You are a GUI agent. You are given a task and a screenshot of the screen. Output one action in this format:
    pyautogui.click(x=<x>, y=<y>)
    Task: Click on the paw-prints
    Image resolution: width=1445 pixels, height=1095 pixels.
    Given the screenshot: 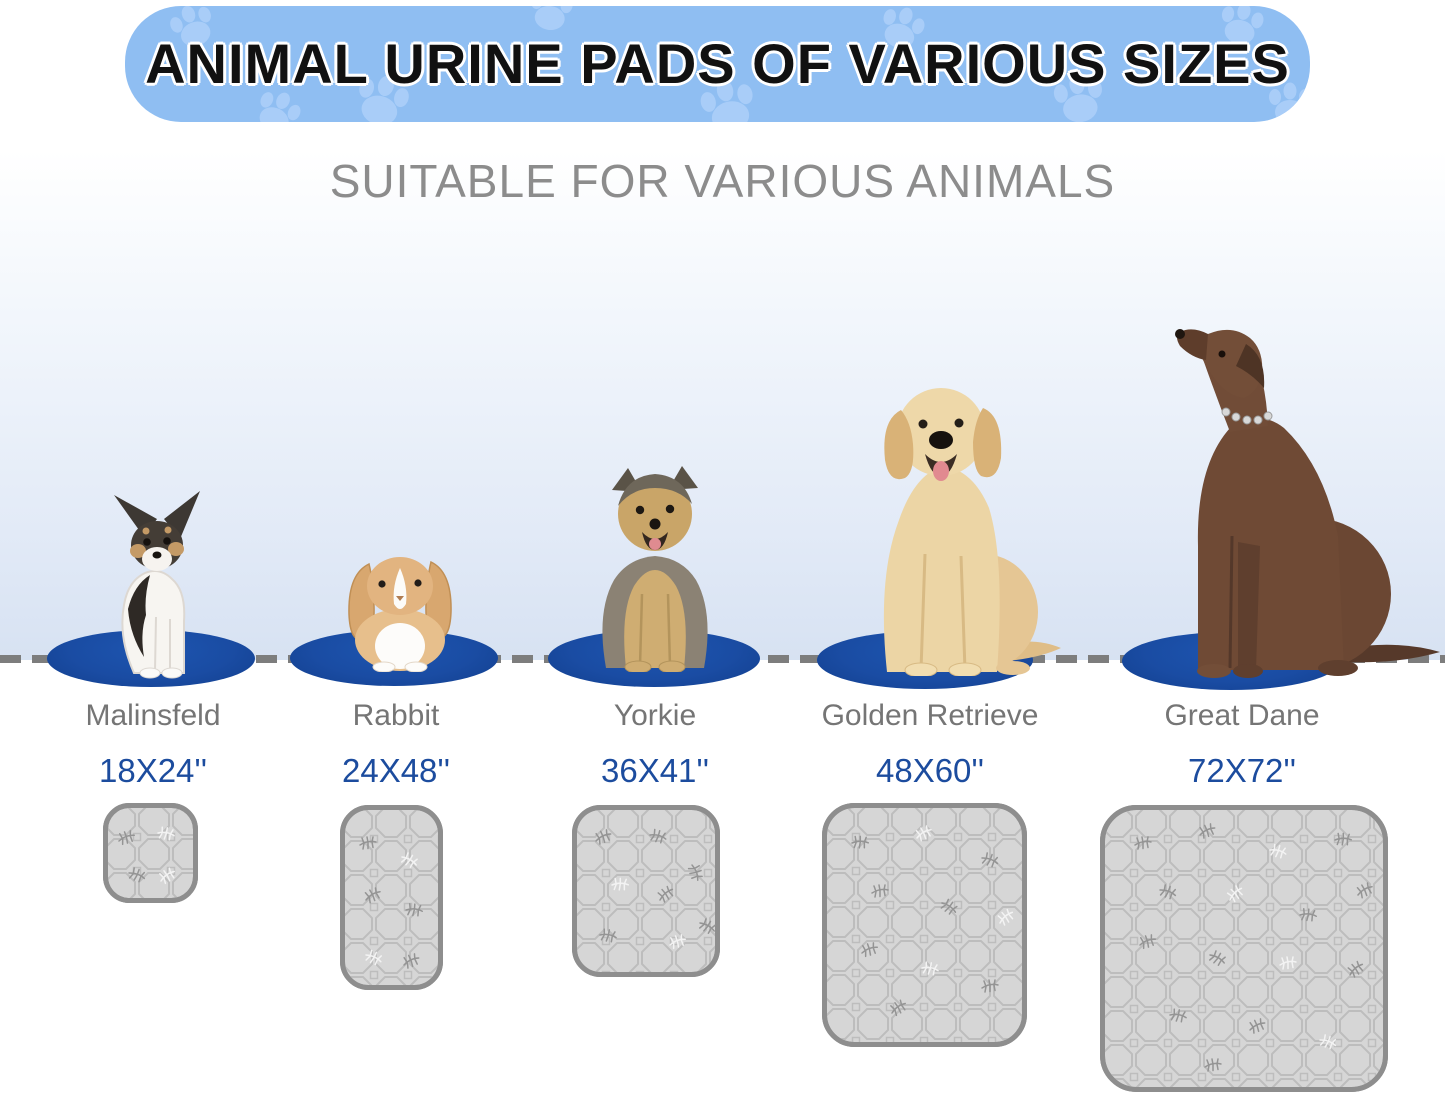 What is the action you would take?
    pyautogui.click(x=740, y=64)
    